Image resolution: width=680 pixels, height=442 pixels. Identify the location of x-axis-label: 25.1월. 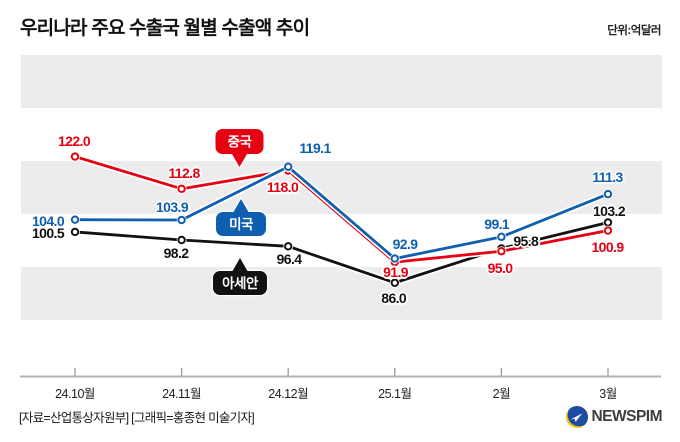
(395, 394).